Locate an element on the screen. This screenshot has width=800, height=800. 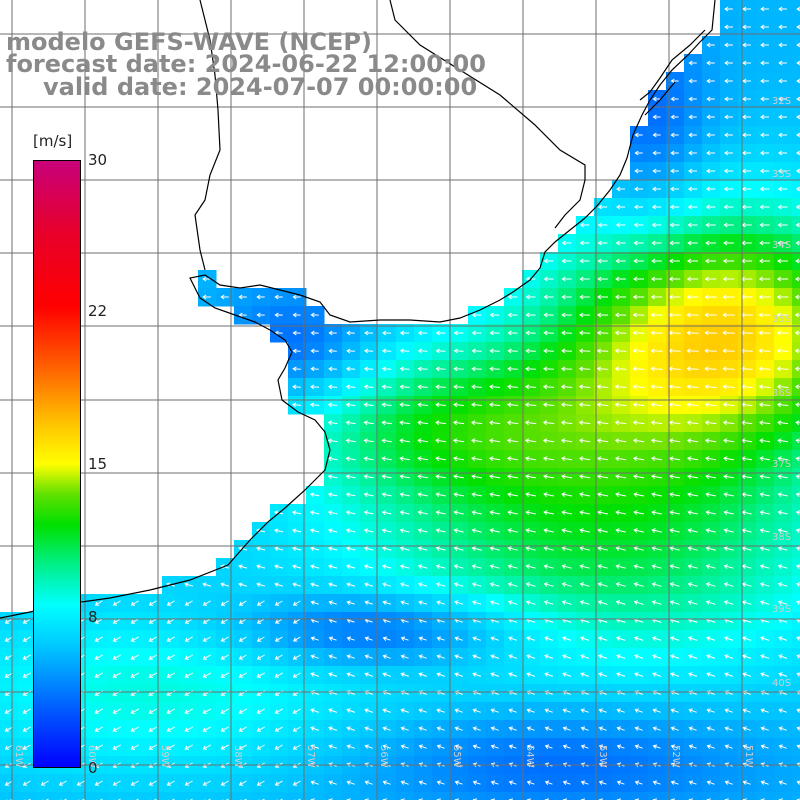
longitude-label: 58W is located at coordinates (237, 756).